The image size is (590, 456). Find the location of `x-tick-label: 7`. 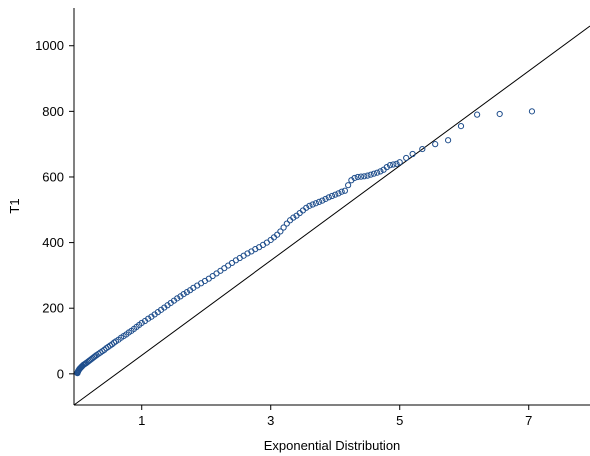

x-tick-label: 7 is located at coordinates (528, 420).